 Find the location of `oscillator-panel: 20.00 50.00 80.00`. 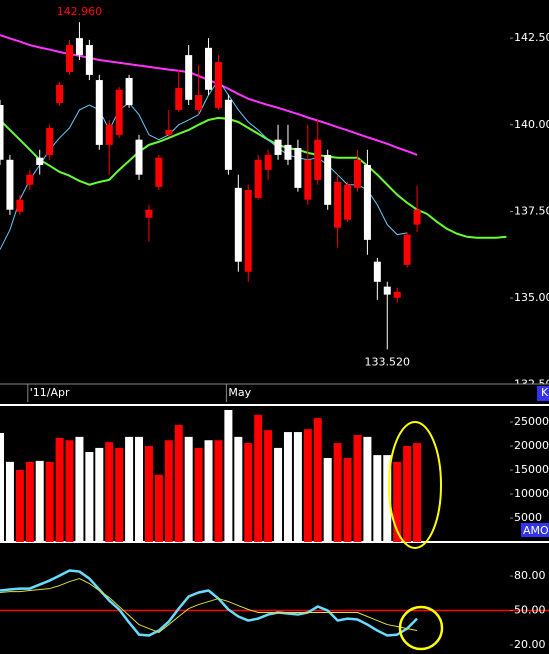

oscillator-panel: 20.00 50.00 80.00 is located at coordinates (274, 610).